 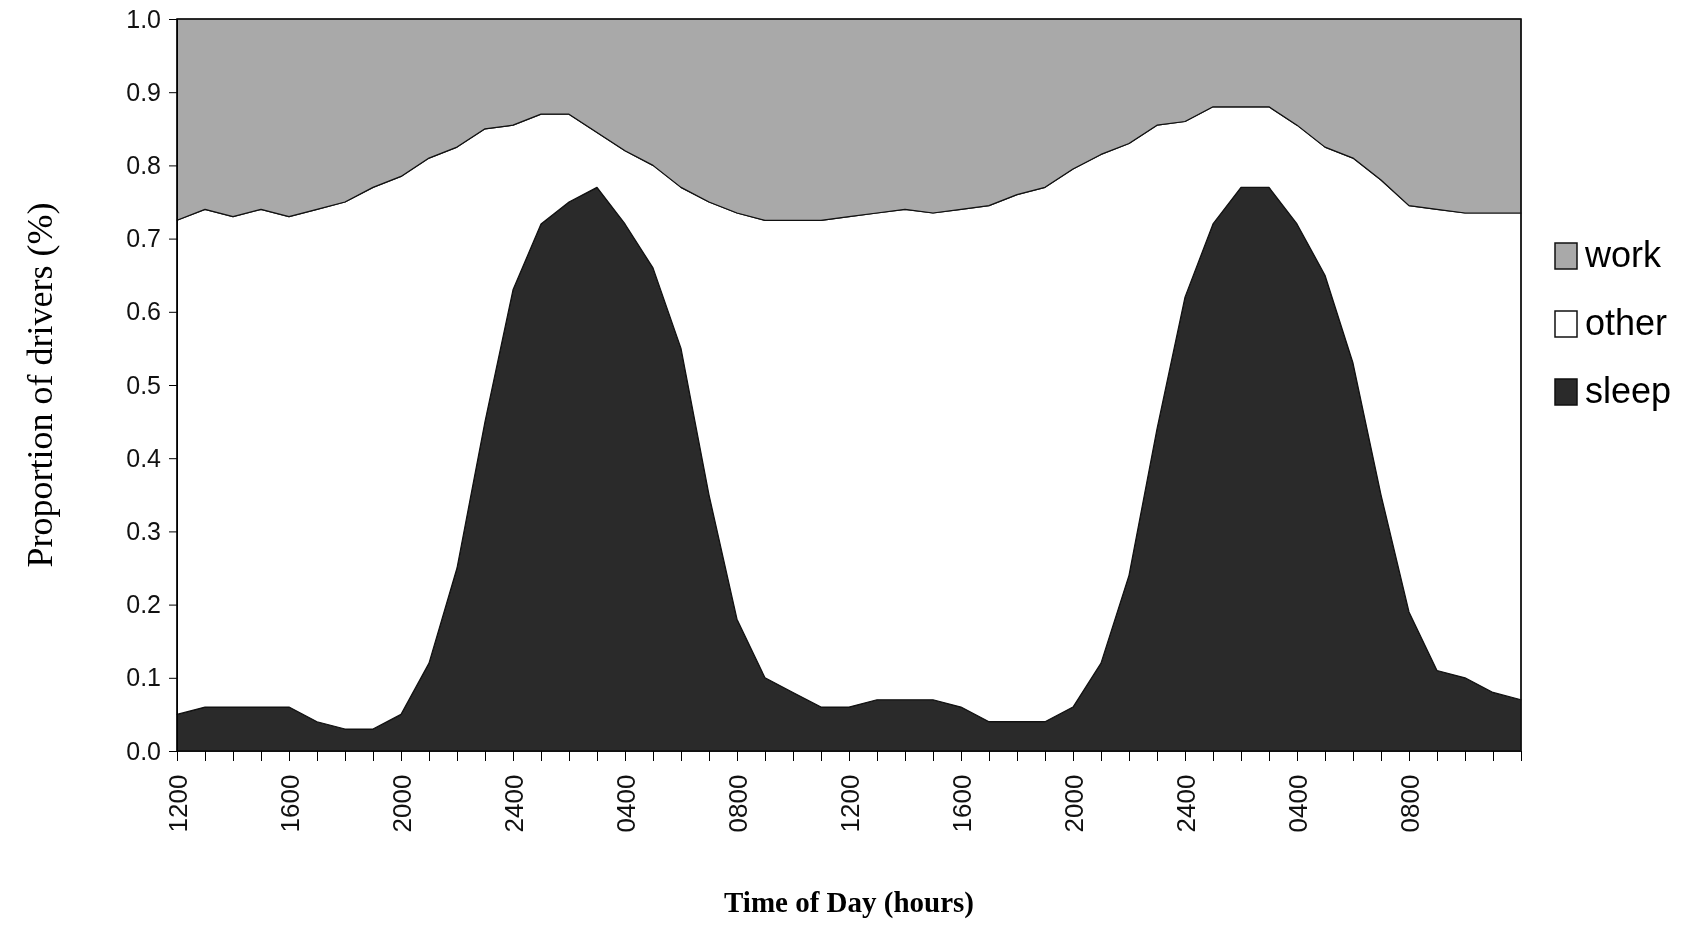 I want to click on legend-label: sleep, so click(x=1628, y=390).